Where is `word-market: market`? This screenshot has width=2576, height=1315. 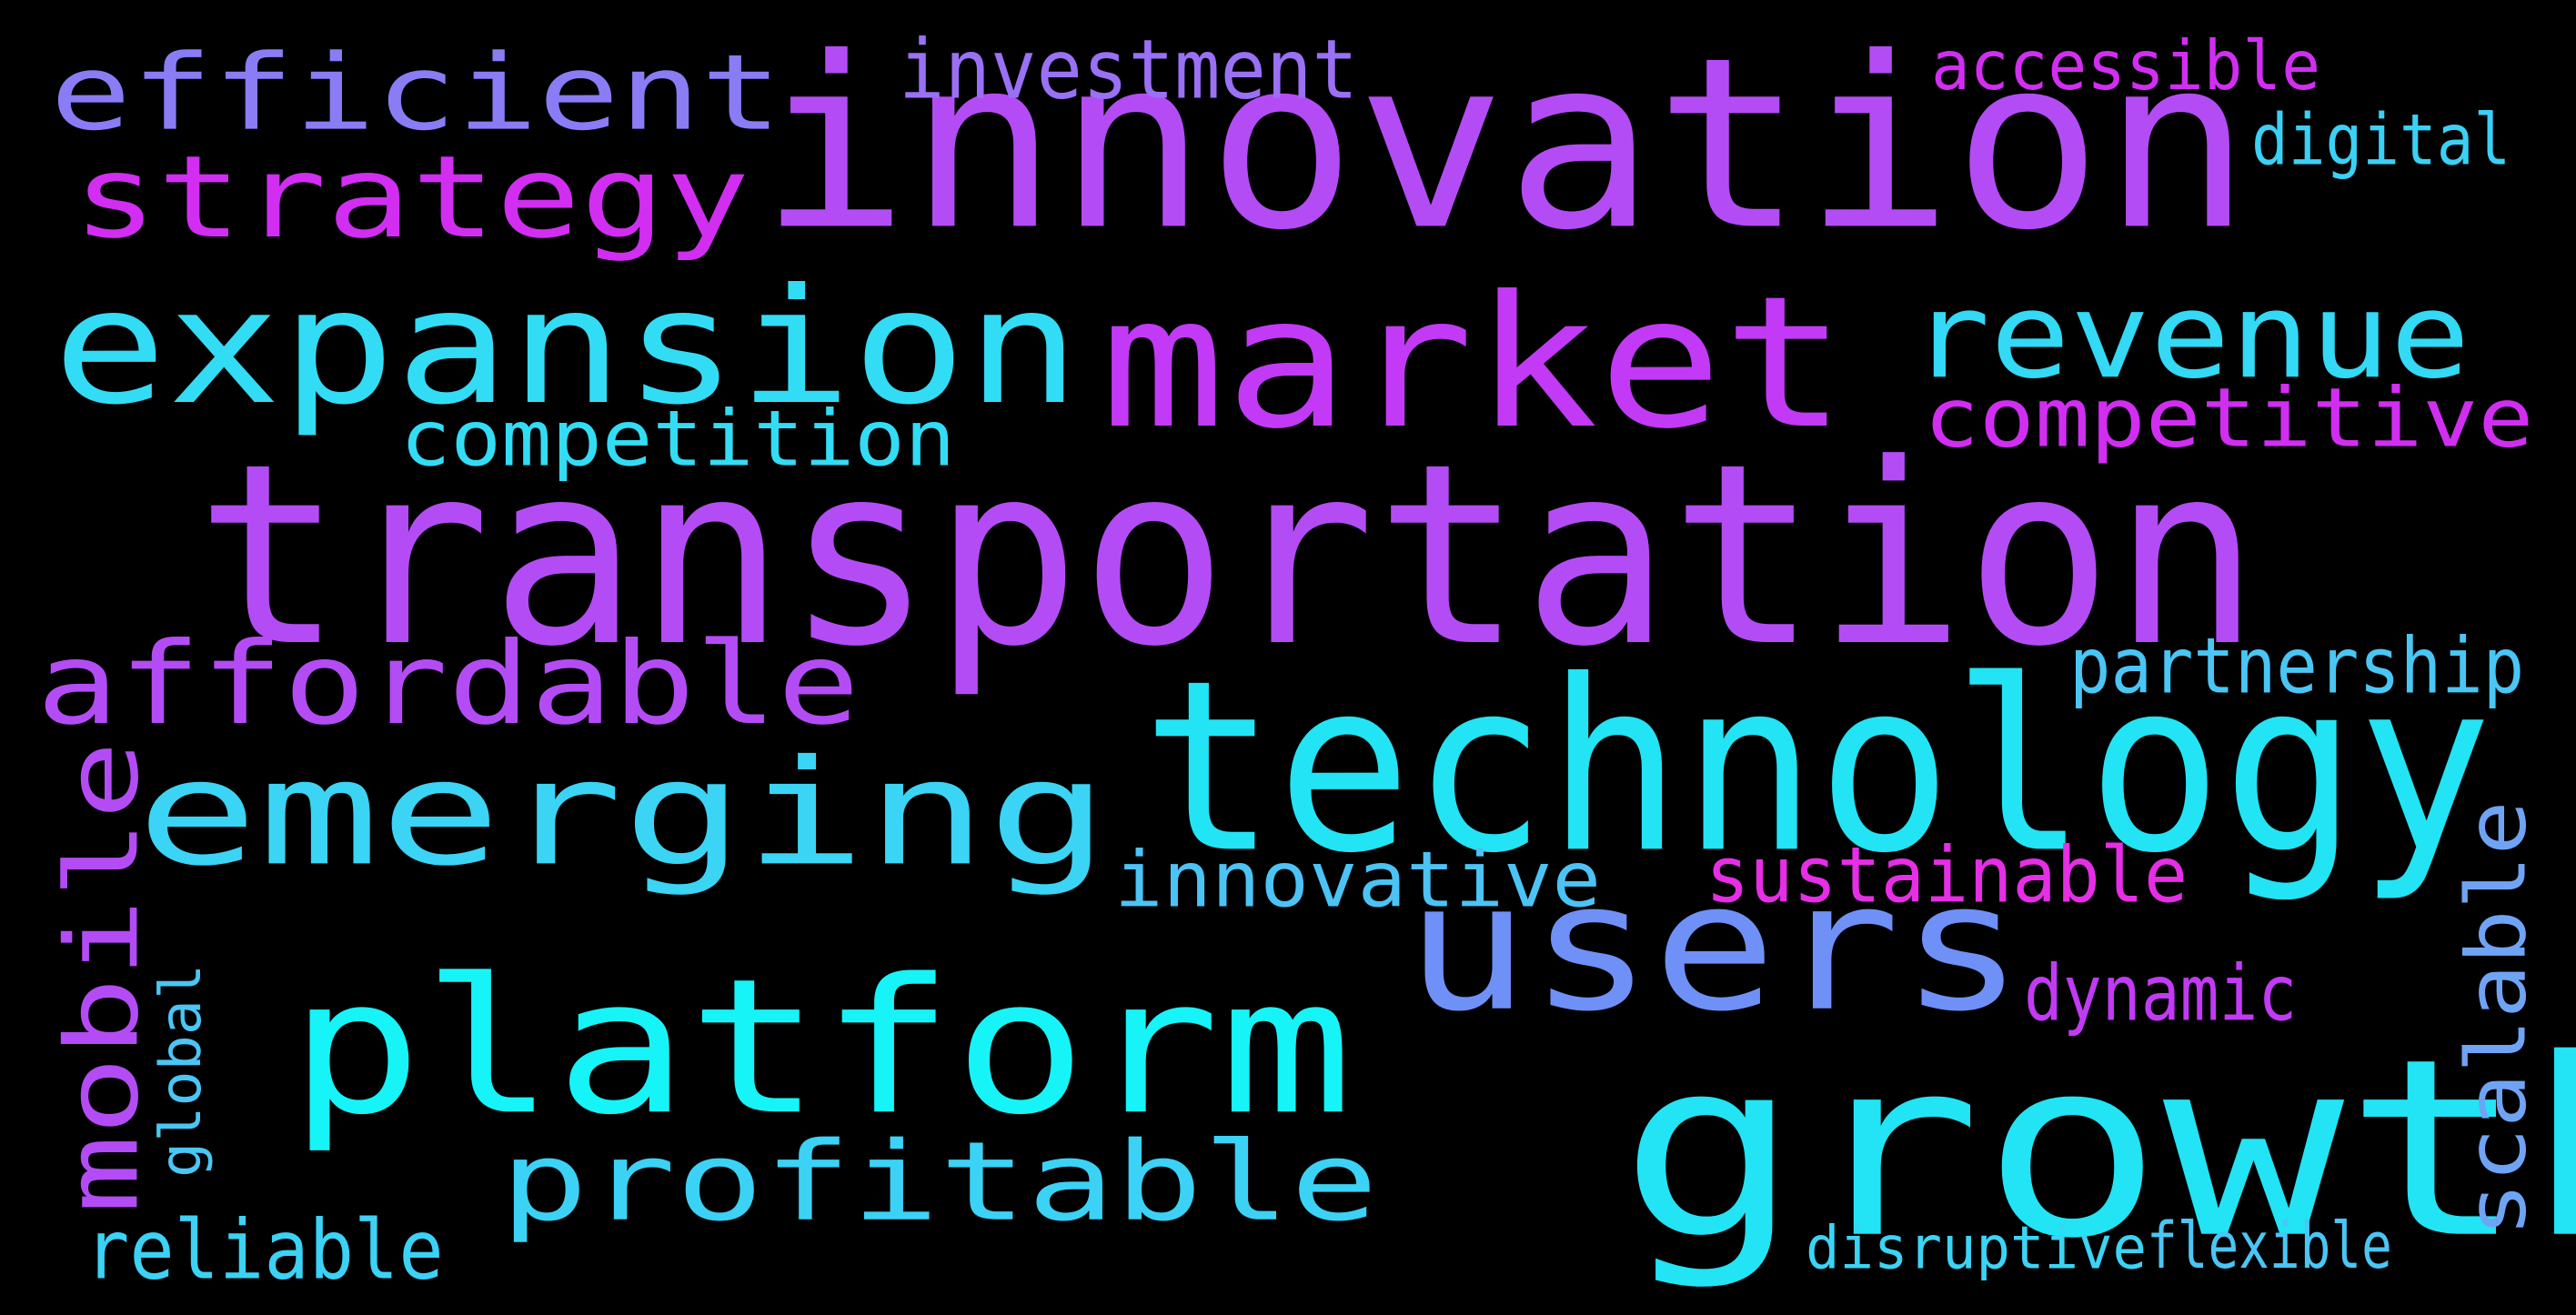
word-market: market is located at coordinates (1474, 362).